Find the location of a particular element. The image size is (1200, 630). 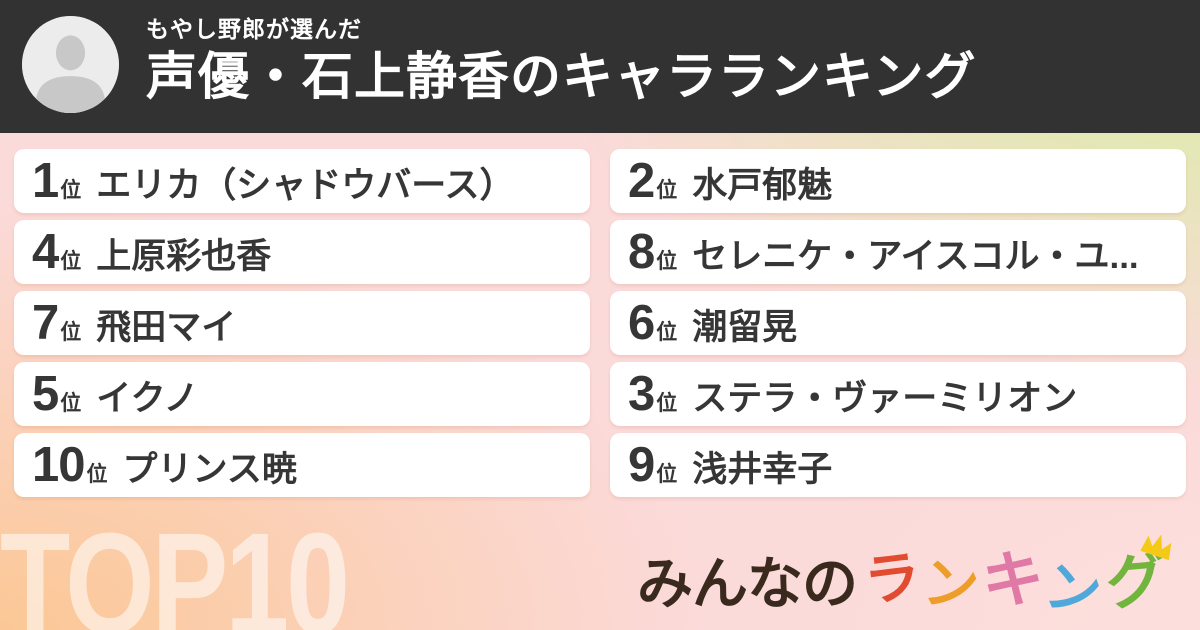

ranking-item-1: 1位 エリカ（シャドウバース） is located at coordinates (302, 181).